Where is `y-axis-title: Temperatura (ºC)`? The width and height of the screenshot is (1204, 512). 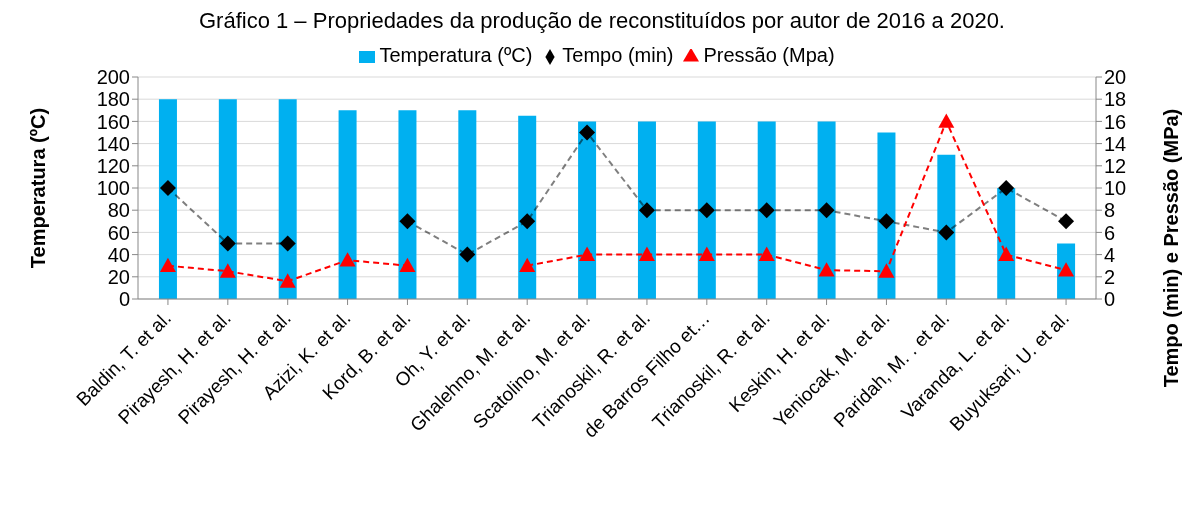
y-axis-title: Temperatura (ºC) is located at coordinates (38, 188).